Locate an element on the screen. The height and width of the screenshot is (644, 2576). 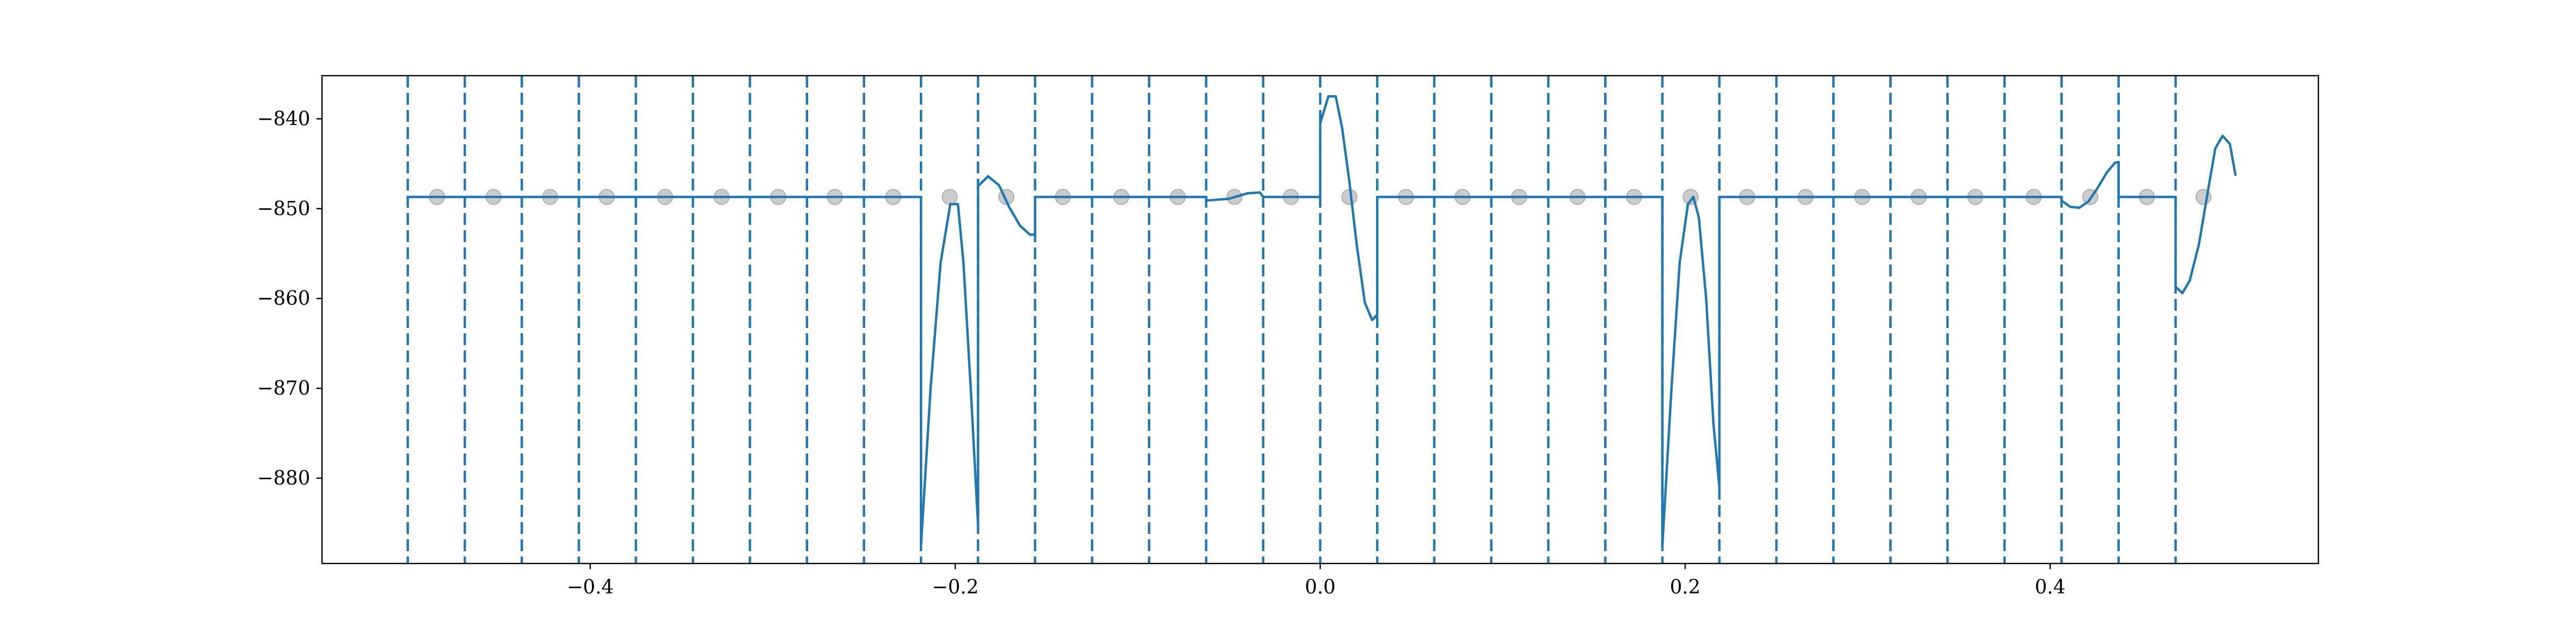
x-tick-label-4: 0.4 is located at coordinates (2050, 587).